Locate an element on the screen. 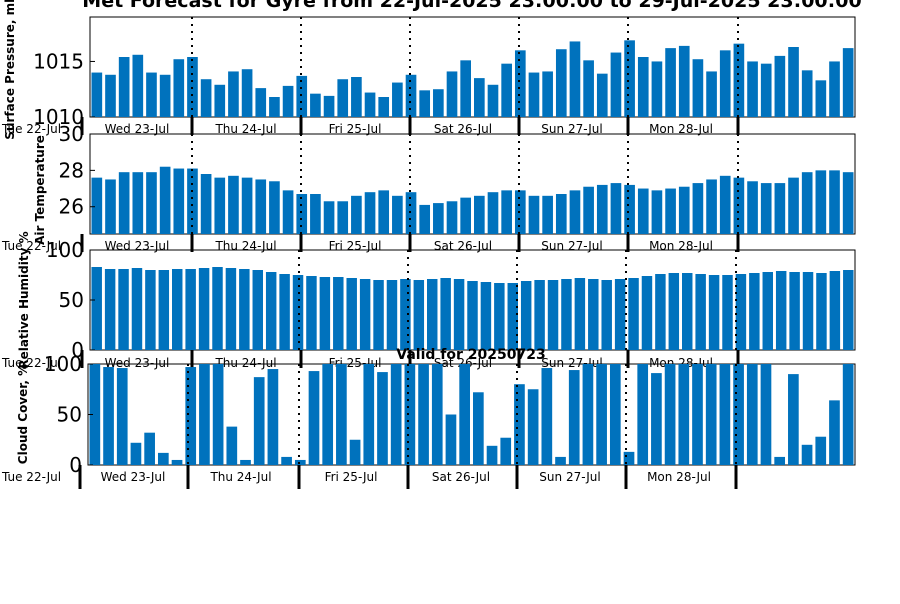  day-label: Sun 27-Jul is located at coordinates (569, 477).